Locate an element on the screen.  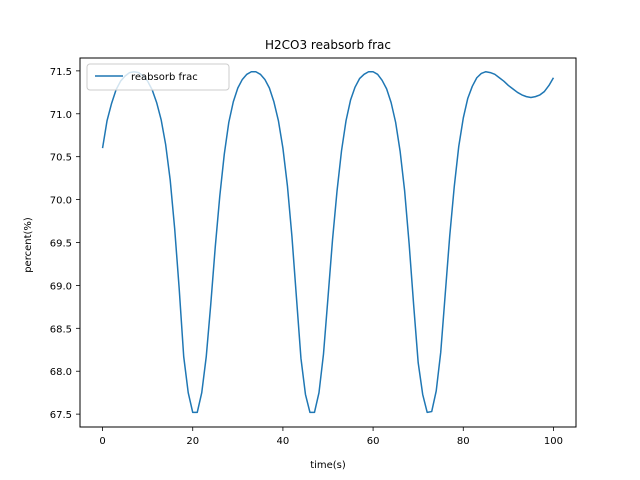
x-axis-label: time(s) is located at coordinates (328, 465).